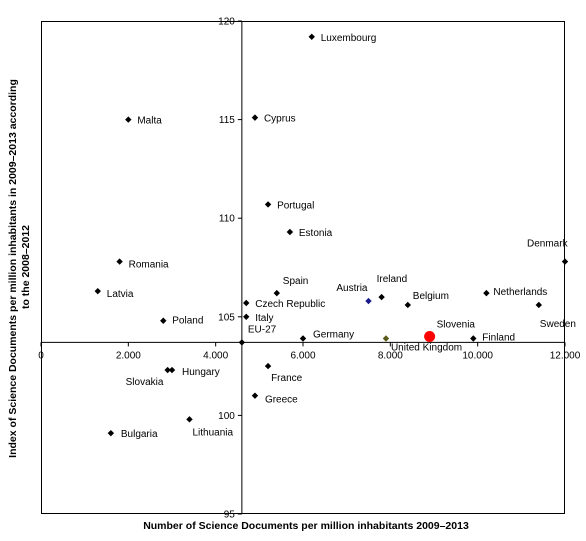  What do you see at coordinates (368, 301) in the screenshot?
I see `data-point-austria` at bounding box center [368, 301].